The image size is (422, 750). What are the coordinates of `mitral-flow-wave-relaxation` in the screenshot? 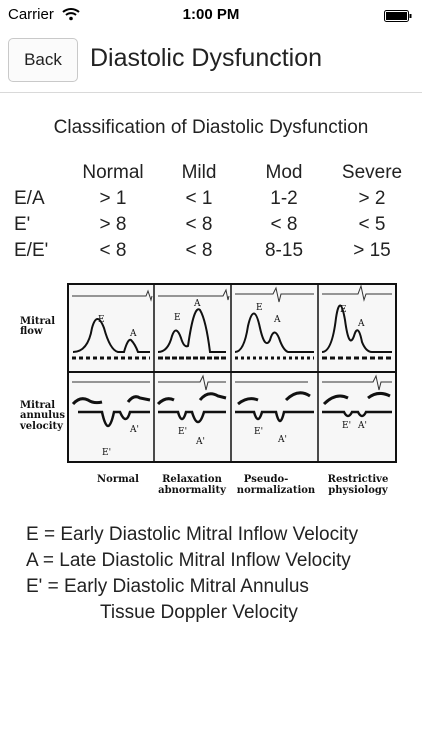 It's located at (191, 330).